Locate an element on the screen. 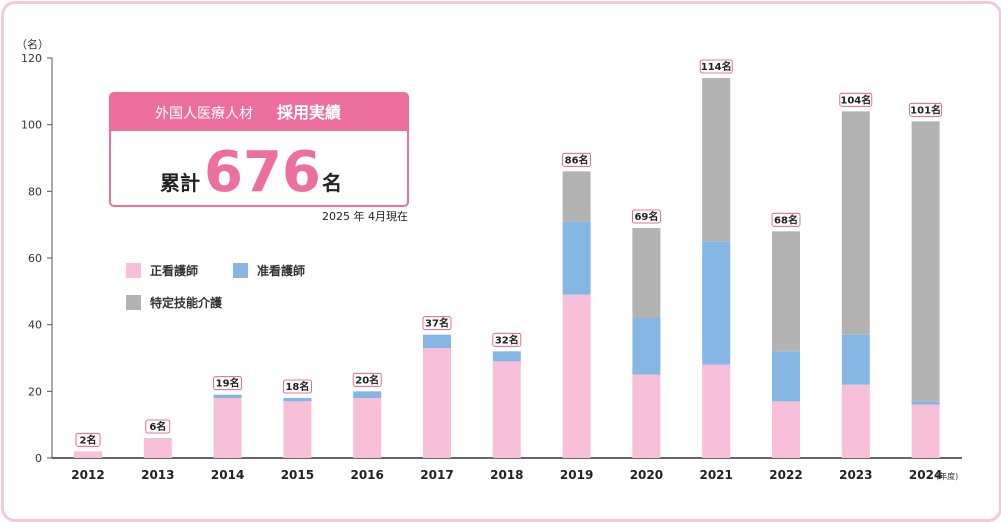  x-tick-label: 2015 is located at coordinates (297, 475).